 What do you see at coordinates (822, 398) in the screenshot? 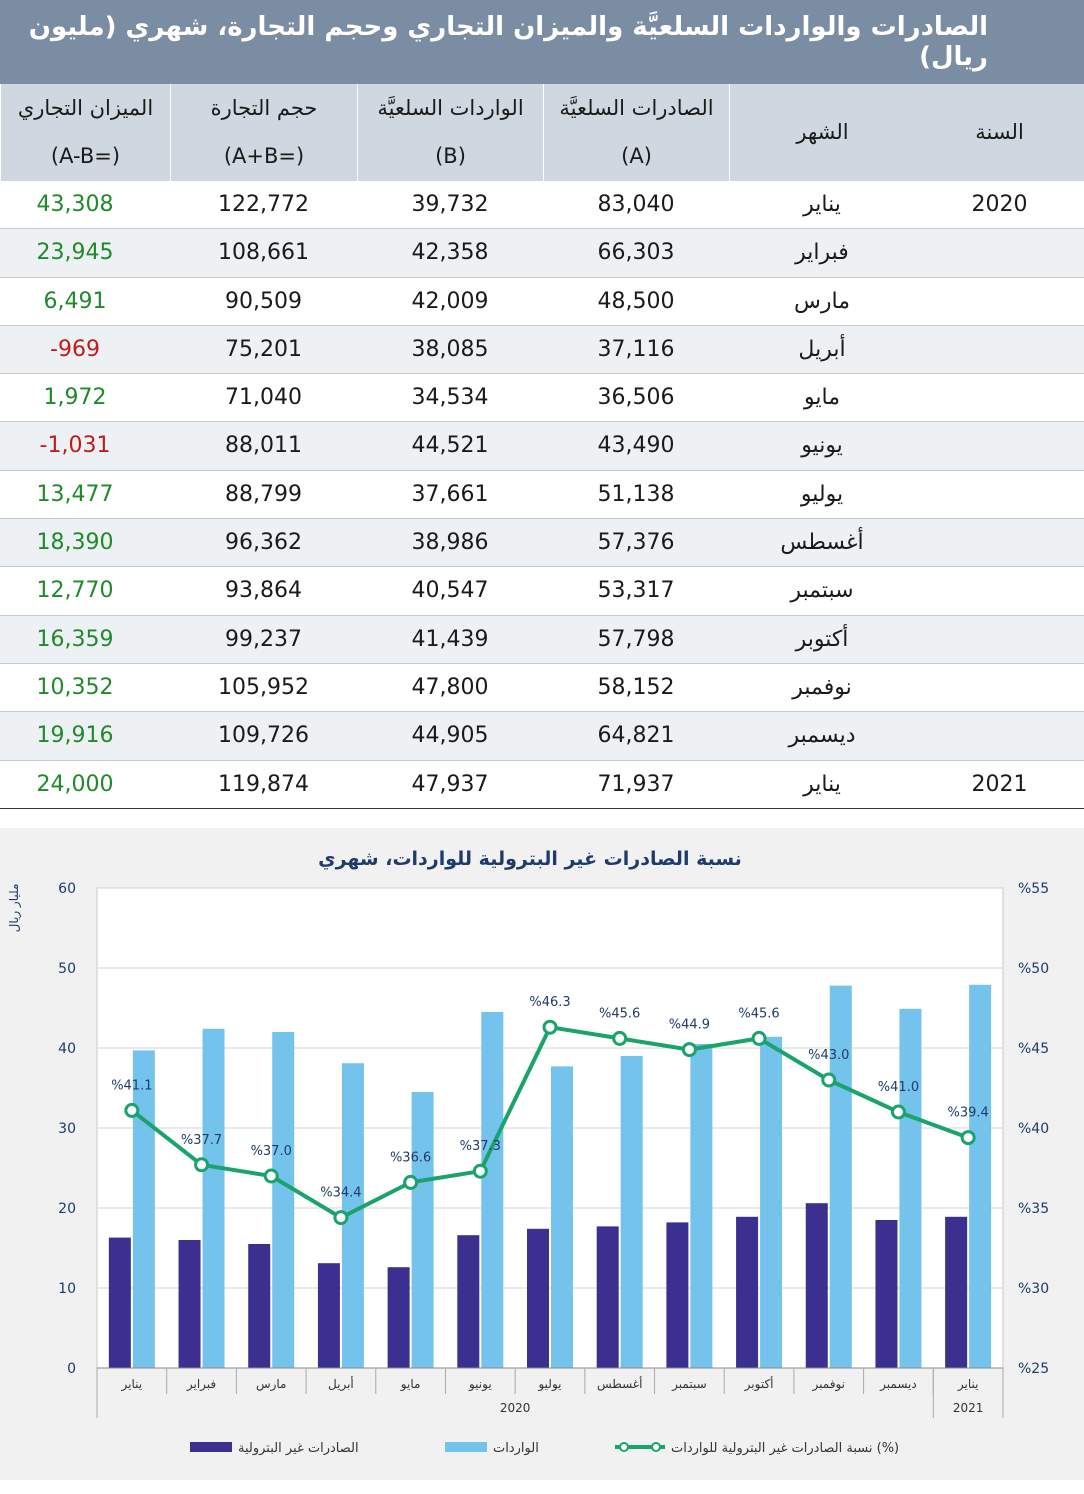
I see `cell-month: مايو` at bounding box center [822, 398].